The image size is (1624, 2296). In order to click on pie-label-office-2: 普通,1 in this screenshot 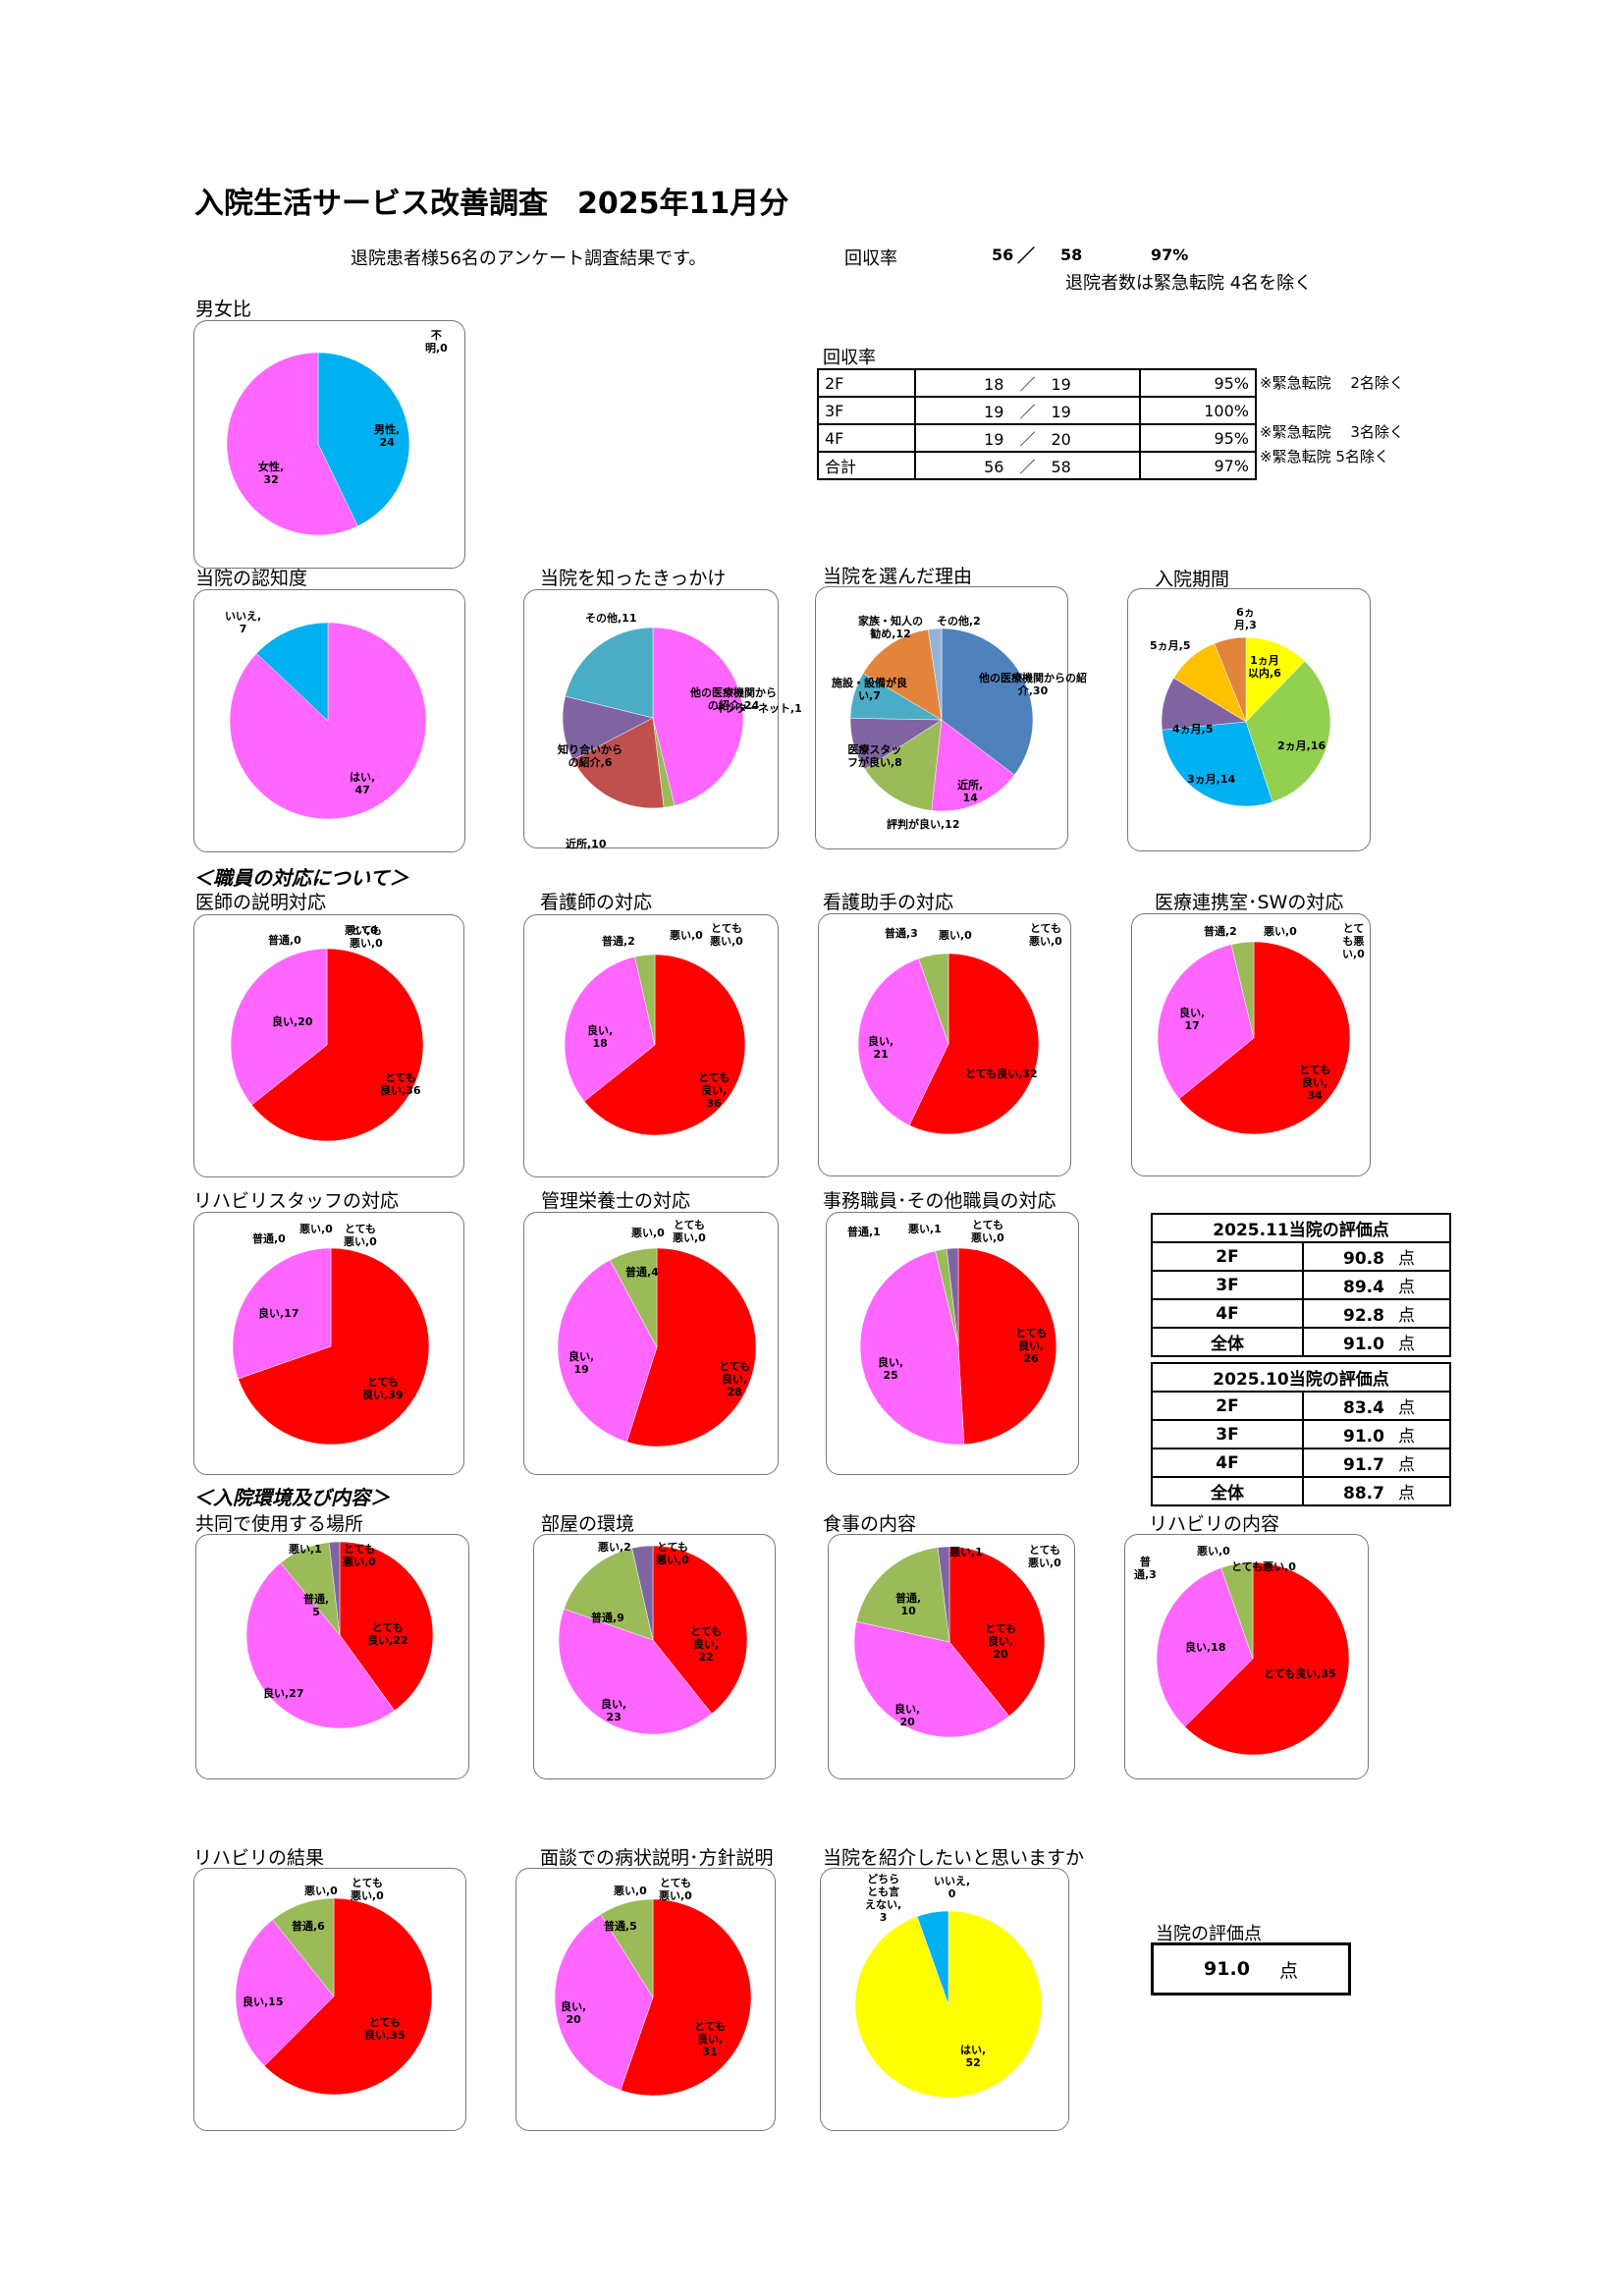, I will do `click(864, 1232)`.